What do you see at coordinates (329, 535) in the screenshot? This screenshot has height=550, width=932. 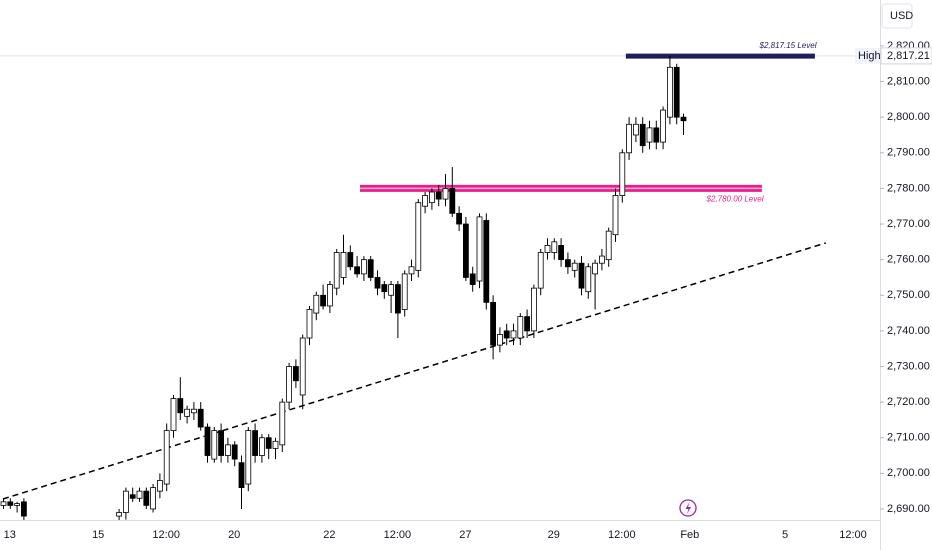 I see `x-tick-label: 22` at bounding box center [329, 535].